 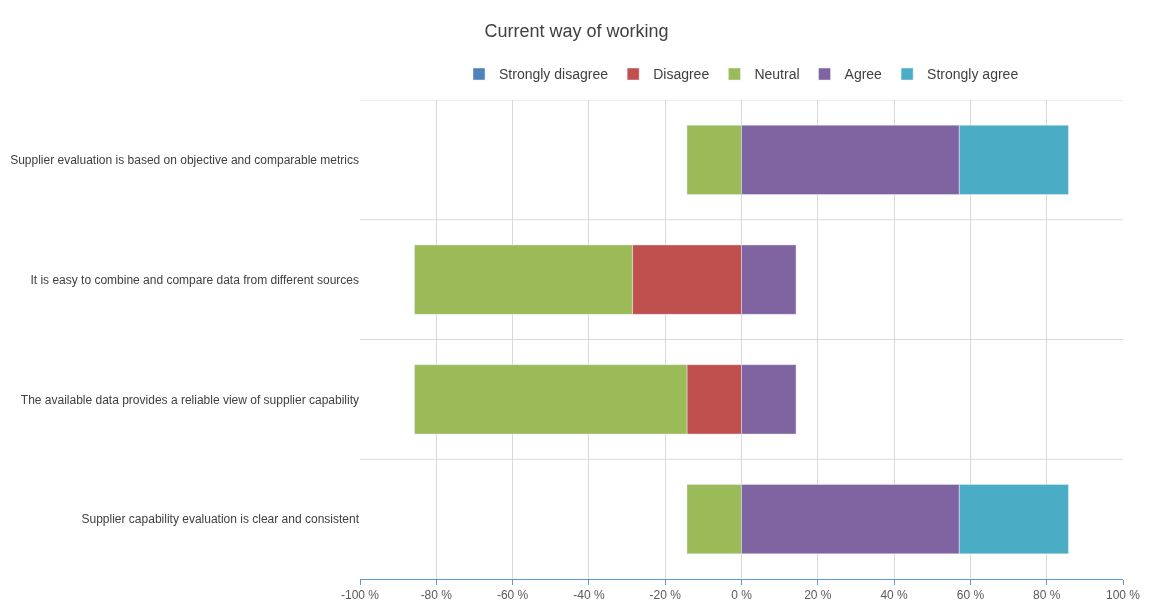 What do you see at coordinates (1123, 595) in the screenshot?
I see `x-tick-label: 100 %` at bounding box center [1123, 595].